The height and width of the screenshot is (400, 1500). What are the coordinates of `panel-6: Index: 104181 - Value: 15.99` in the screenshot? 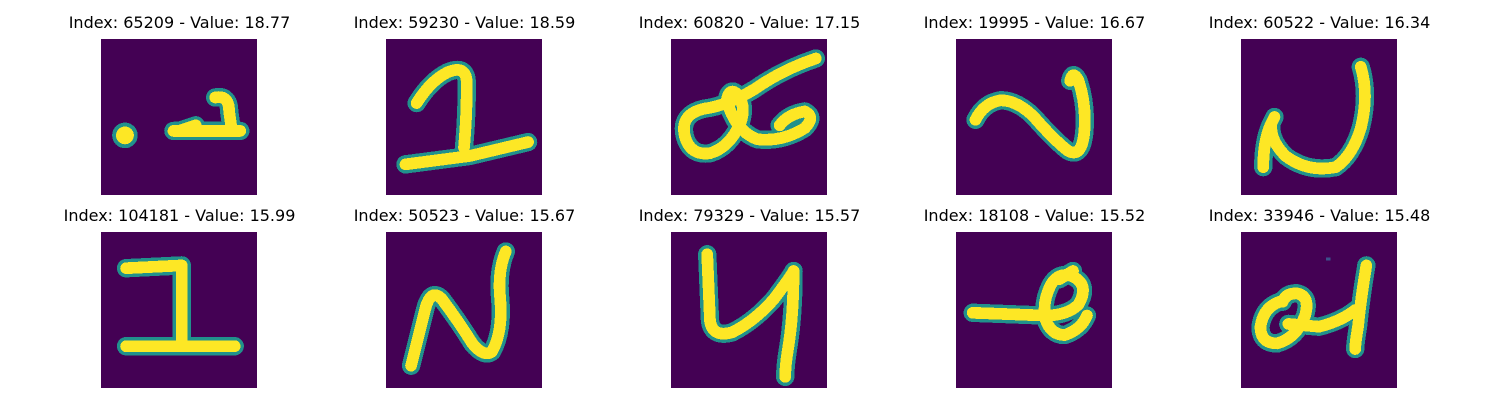 It's located at (179, 296).